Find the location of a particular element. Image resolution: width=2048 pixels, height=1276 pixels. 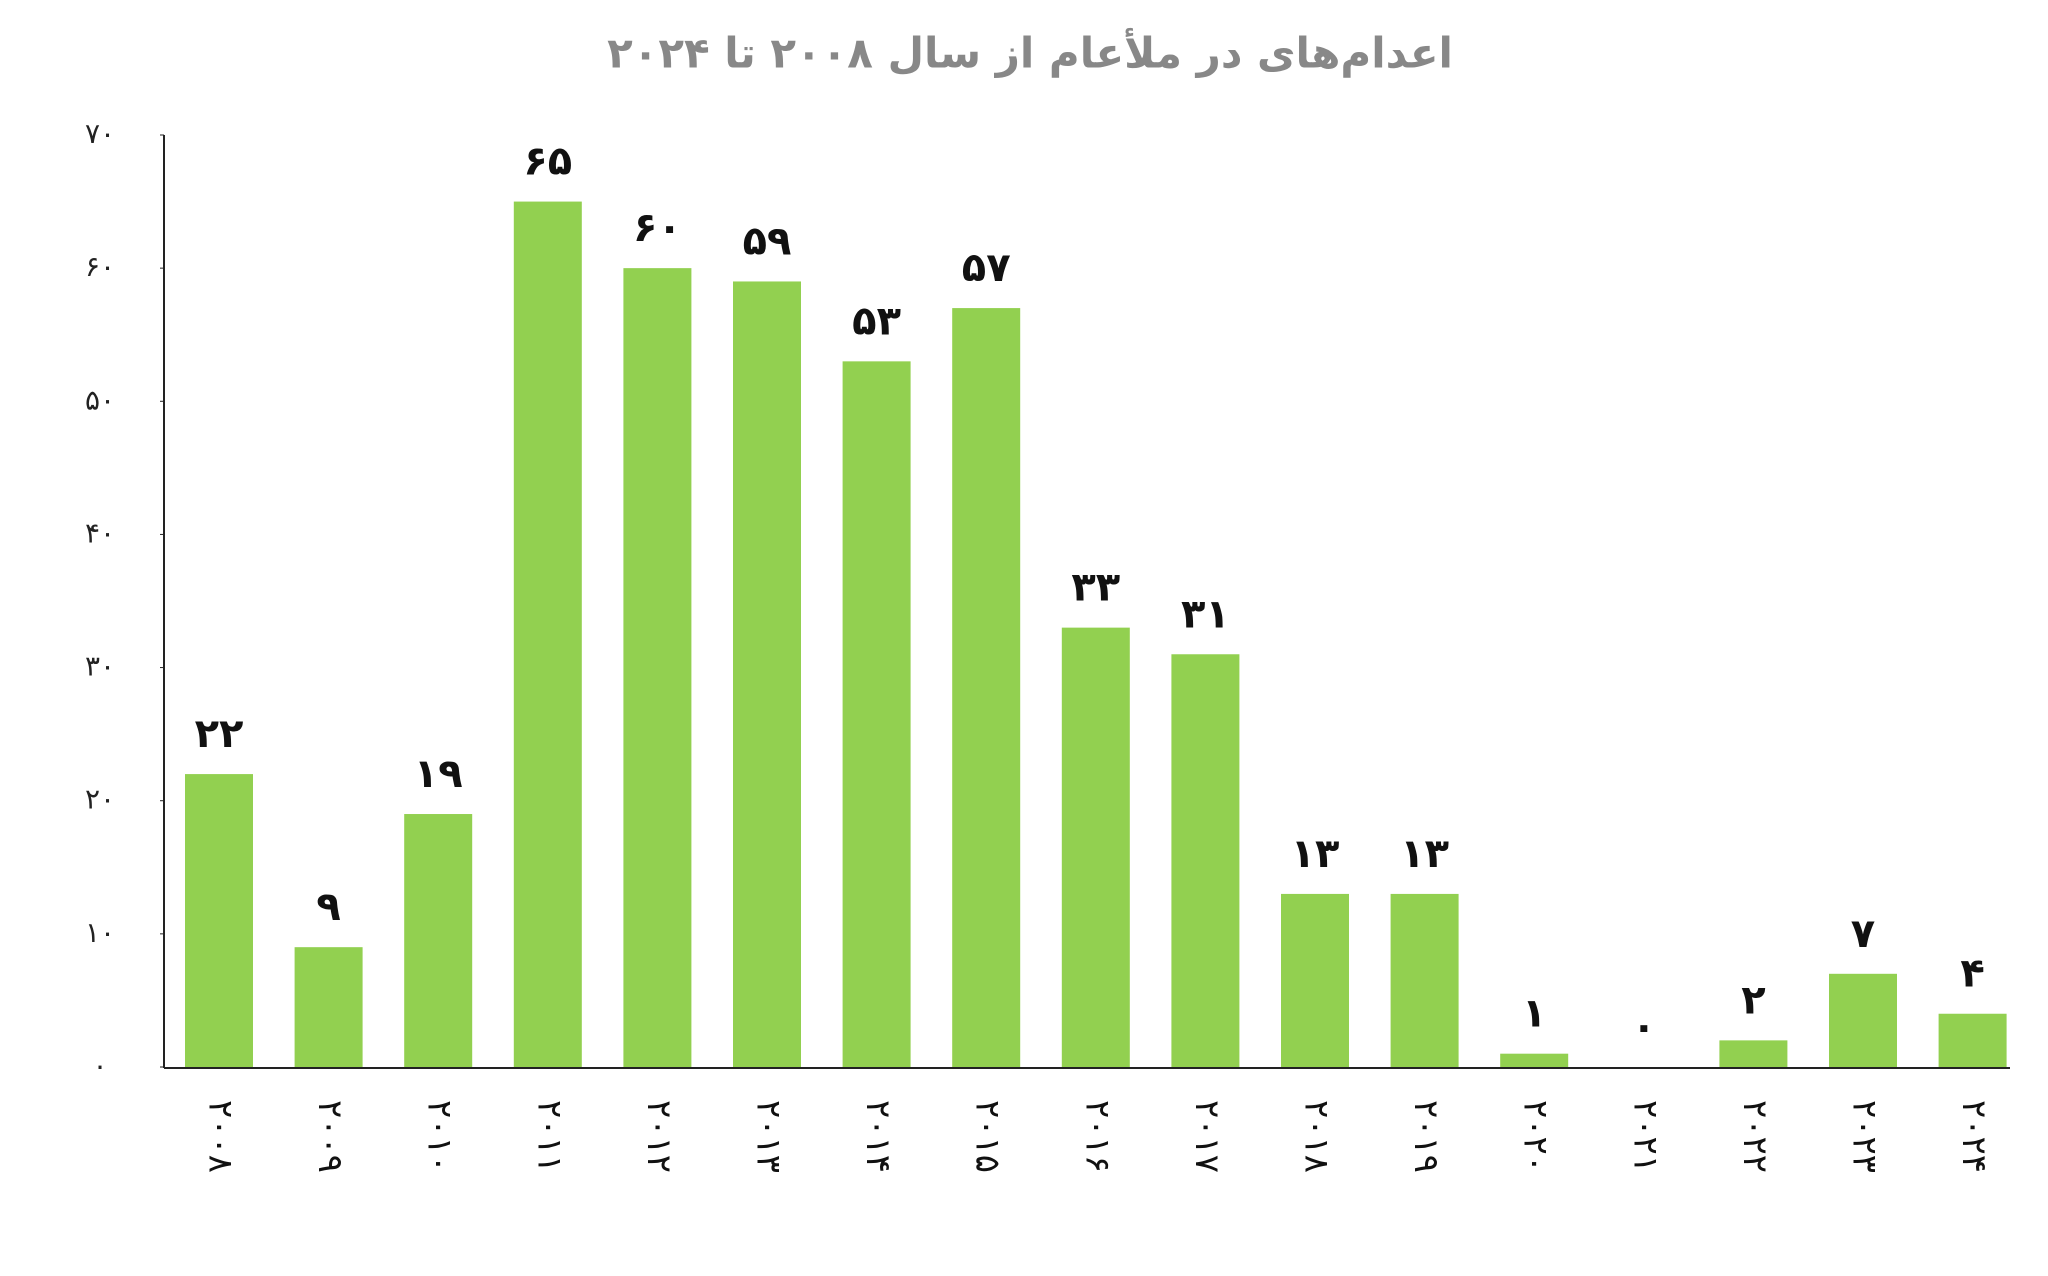

x-tick-label: ۲۰۲۲ is located at coordinates (1755, 1136).